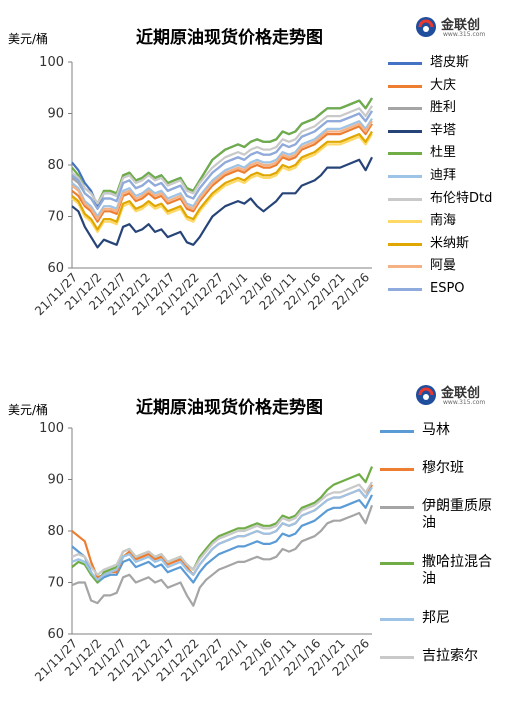  I want to click on legend-label: 大庆, so click(443, 85).